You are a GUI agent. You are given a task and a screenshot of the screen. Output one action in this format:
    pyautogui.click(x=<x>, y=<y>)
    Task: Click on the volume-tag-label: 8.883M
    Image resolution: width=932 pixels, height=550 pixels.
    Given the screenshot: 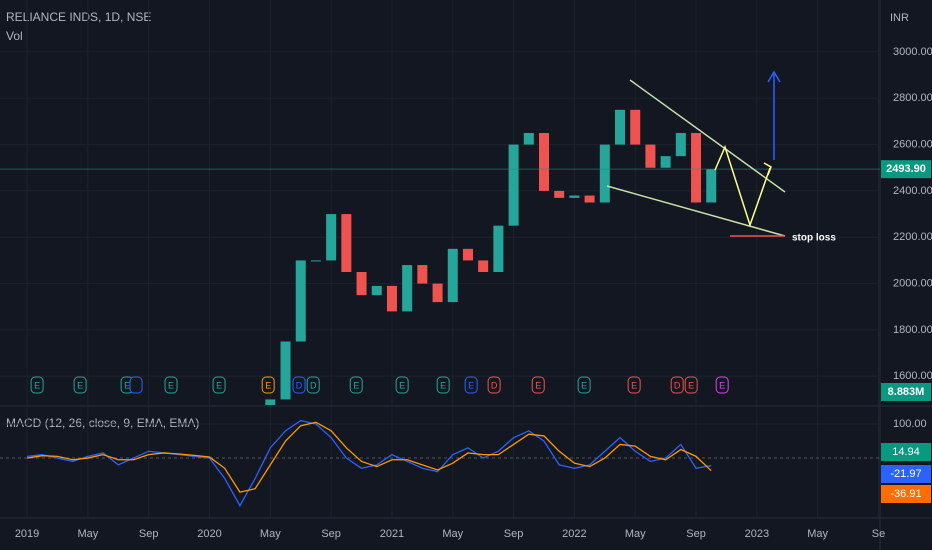 What is the action you would take?
    pyautogui.click(x=906, y=392)
    